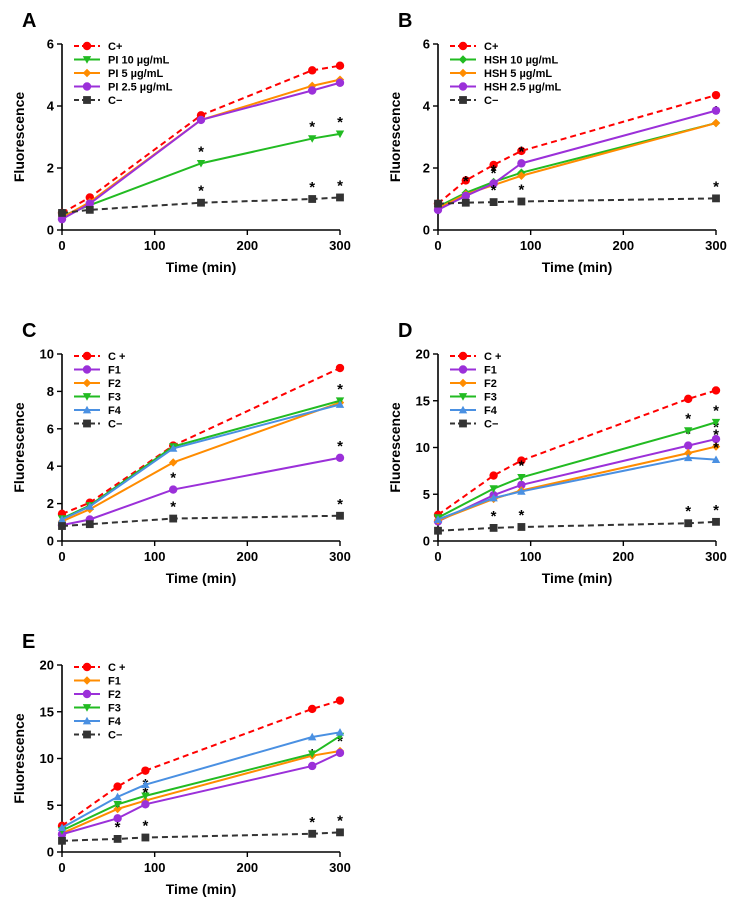 The height and width of the screenshot is (915, 740). Describe the element at coordinates (139, 61) in the screenshot. I see `legend-label: PI 10 µg/mL` at that location.